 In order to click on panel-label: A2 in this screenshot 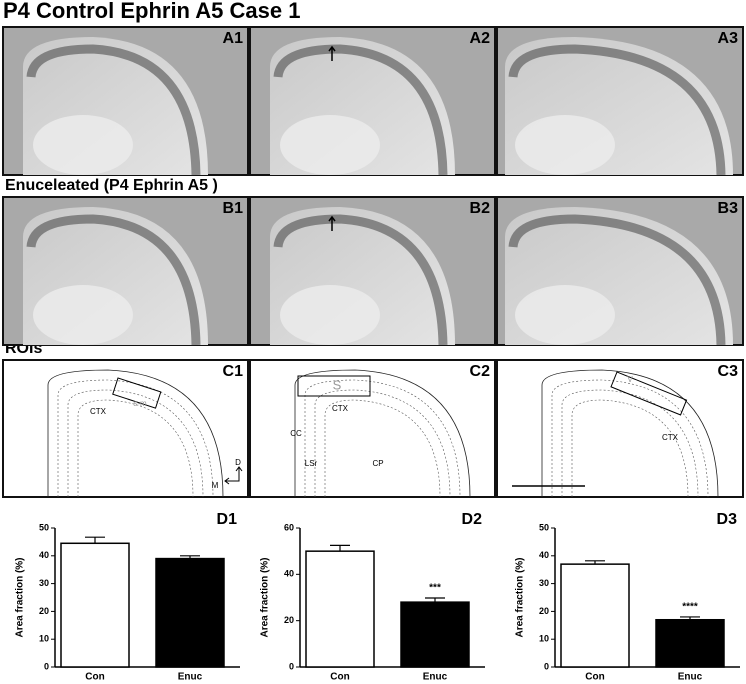, I will do `click(480, 38)`.